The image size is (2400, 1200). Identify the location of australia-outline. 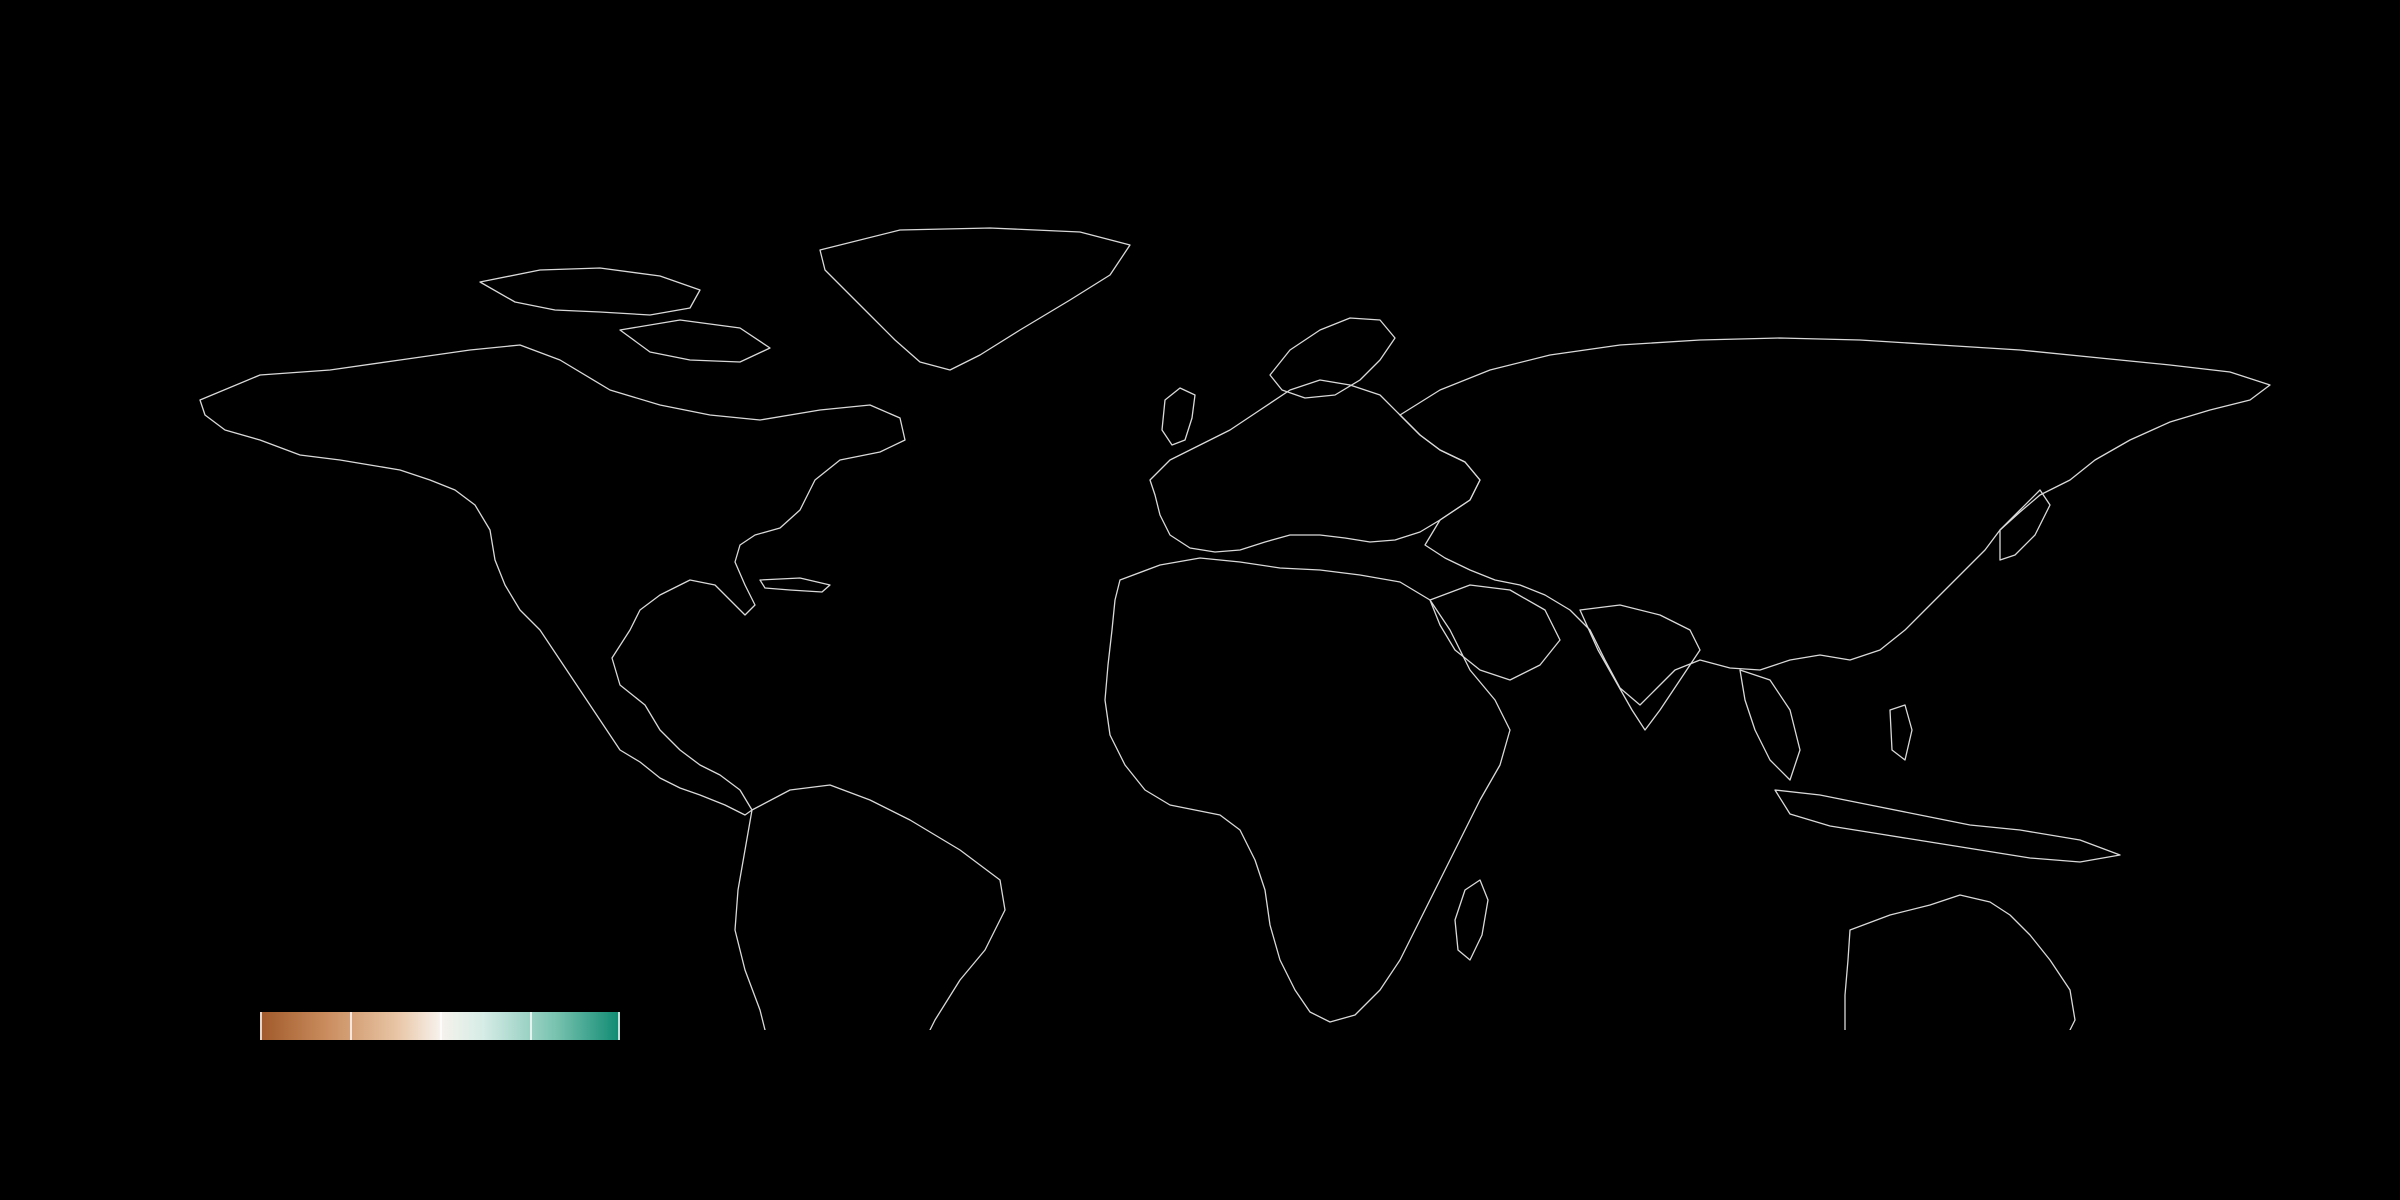
(1960, 962).